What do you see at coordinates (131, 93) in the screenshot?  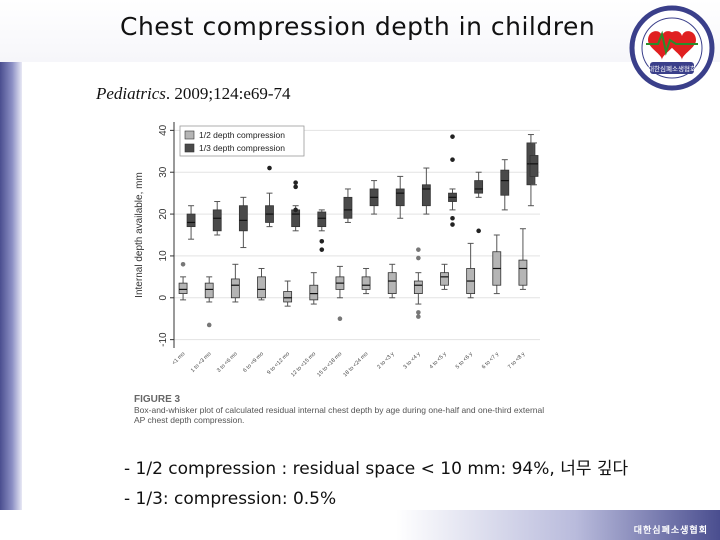 I see `citation-journal: Pediatrics` at bounding box center [131, 93].